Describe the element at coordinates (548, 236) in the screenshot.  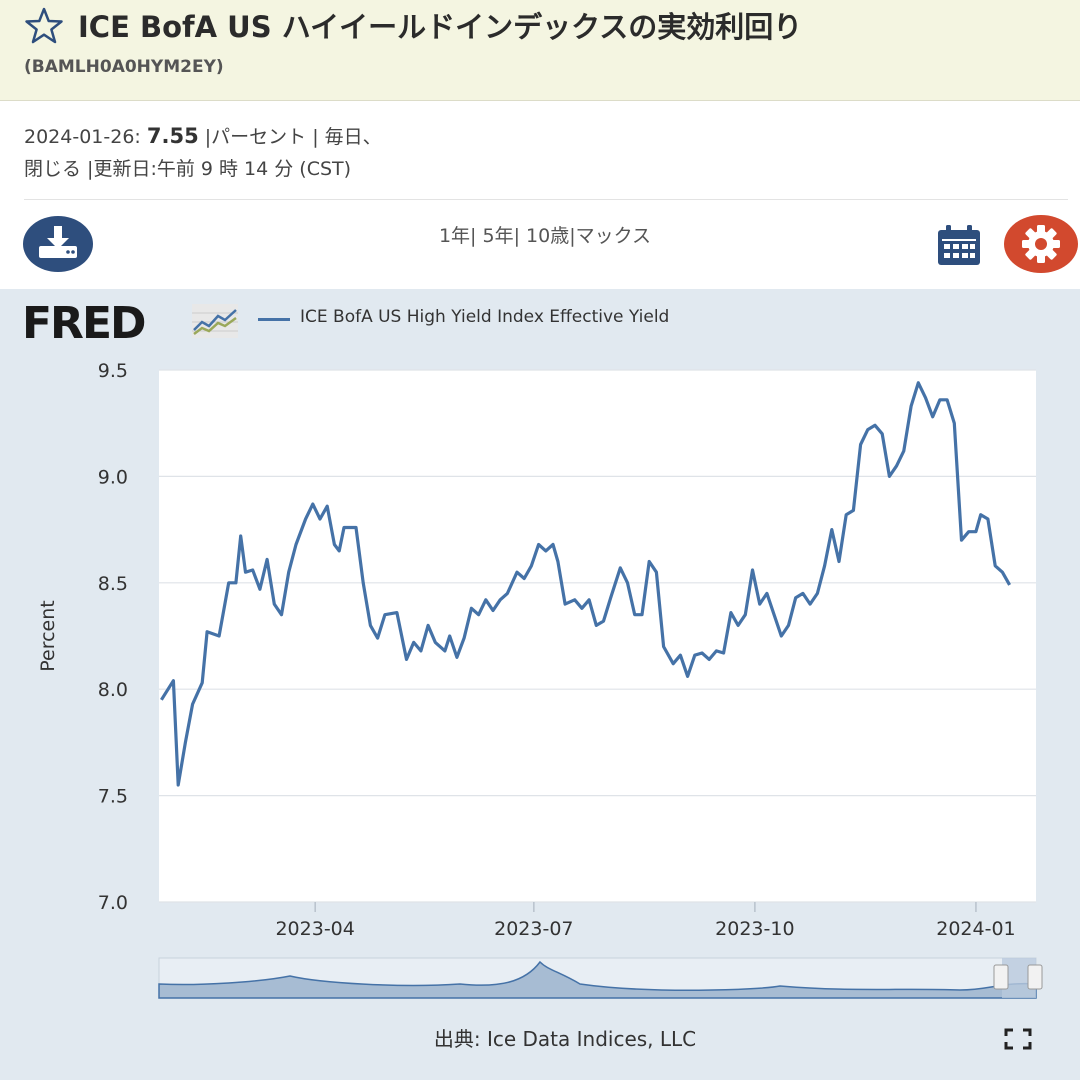
I see `range-10y: 10歳` at that location.